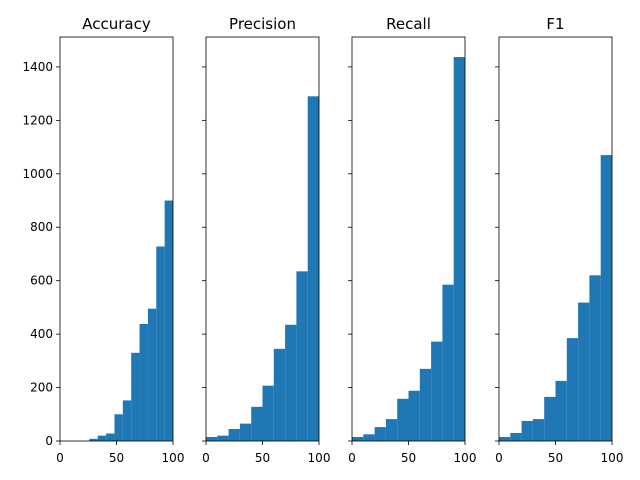 The width and height of the screenshot is (640, 480). Describe the element at coordinates (37, 174) in the screenshot. I see `y-tick-label: 1000` at that location.